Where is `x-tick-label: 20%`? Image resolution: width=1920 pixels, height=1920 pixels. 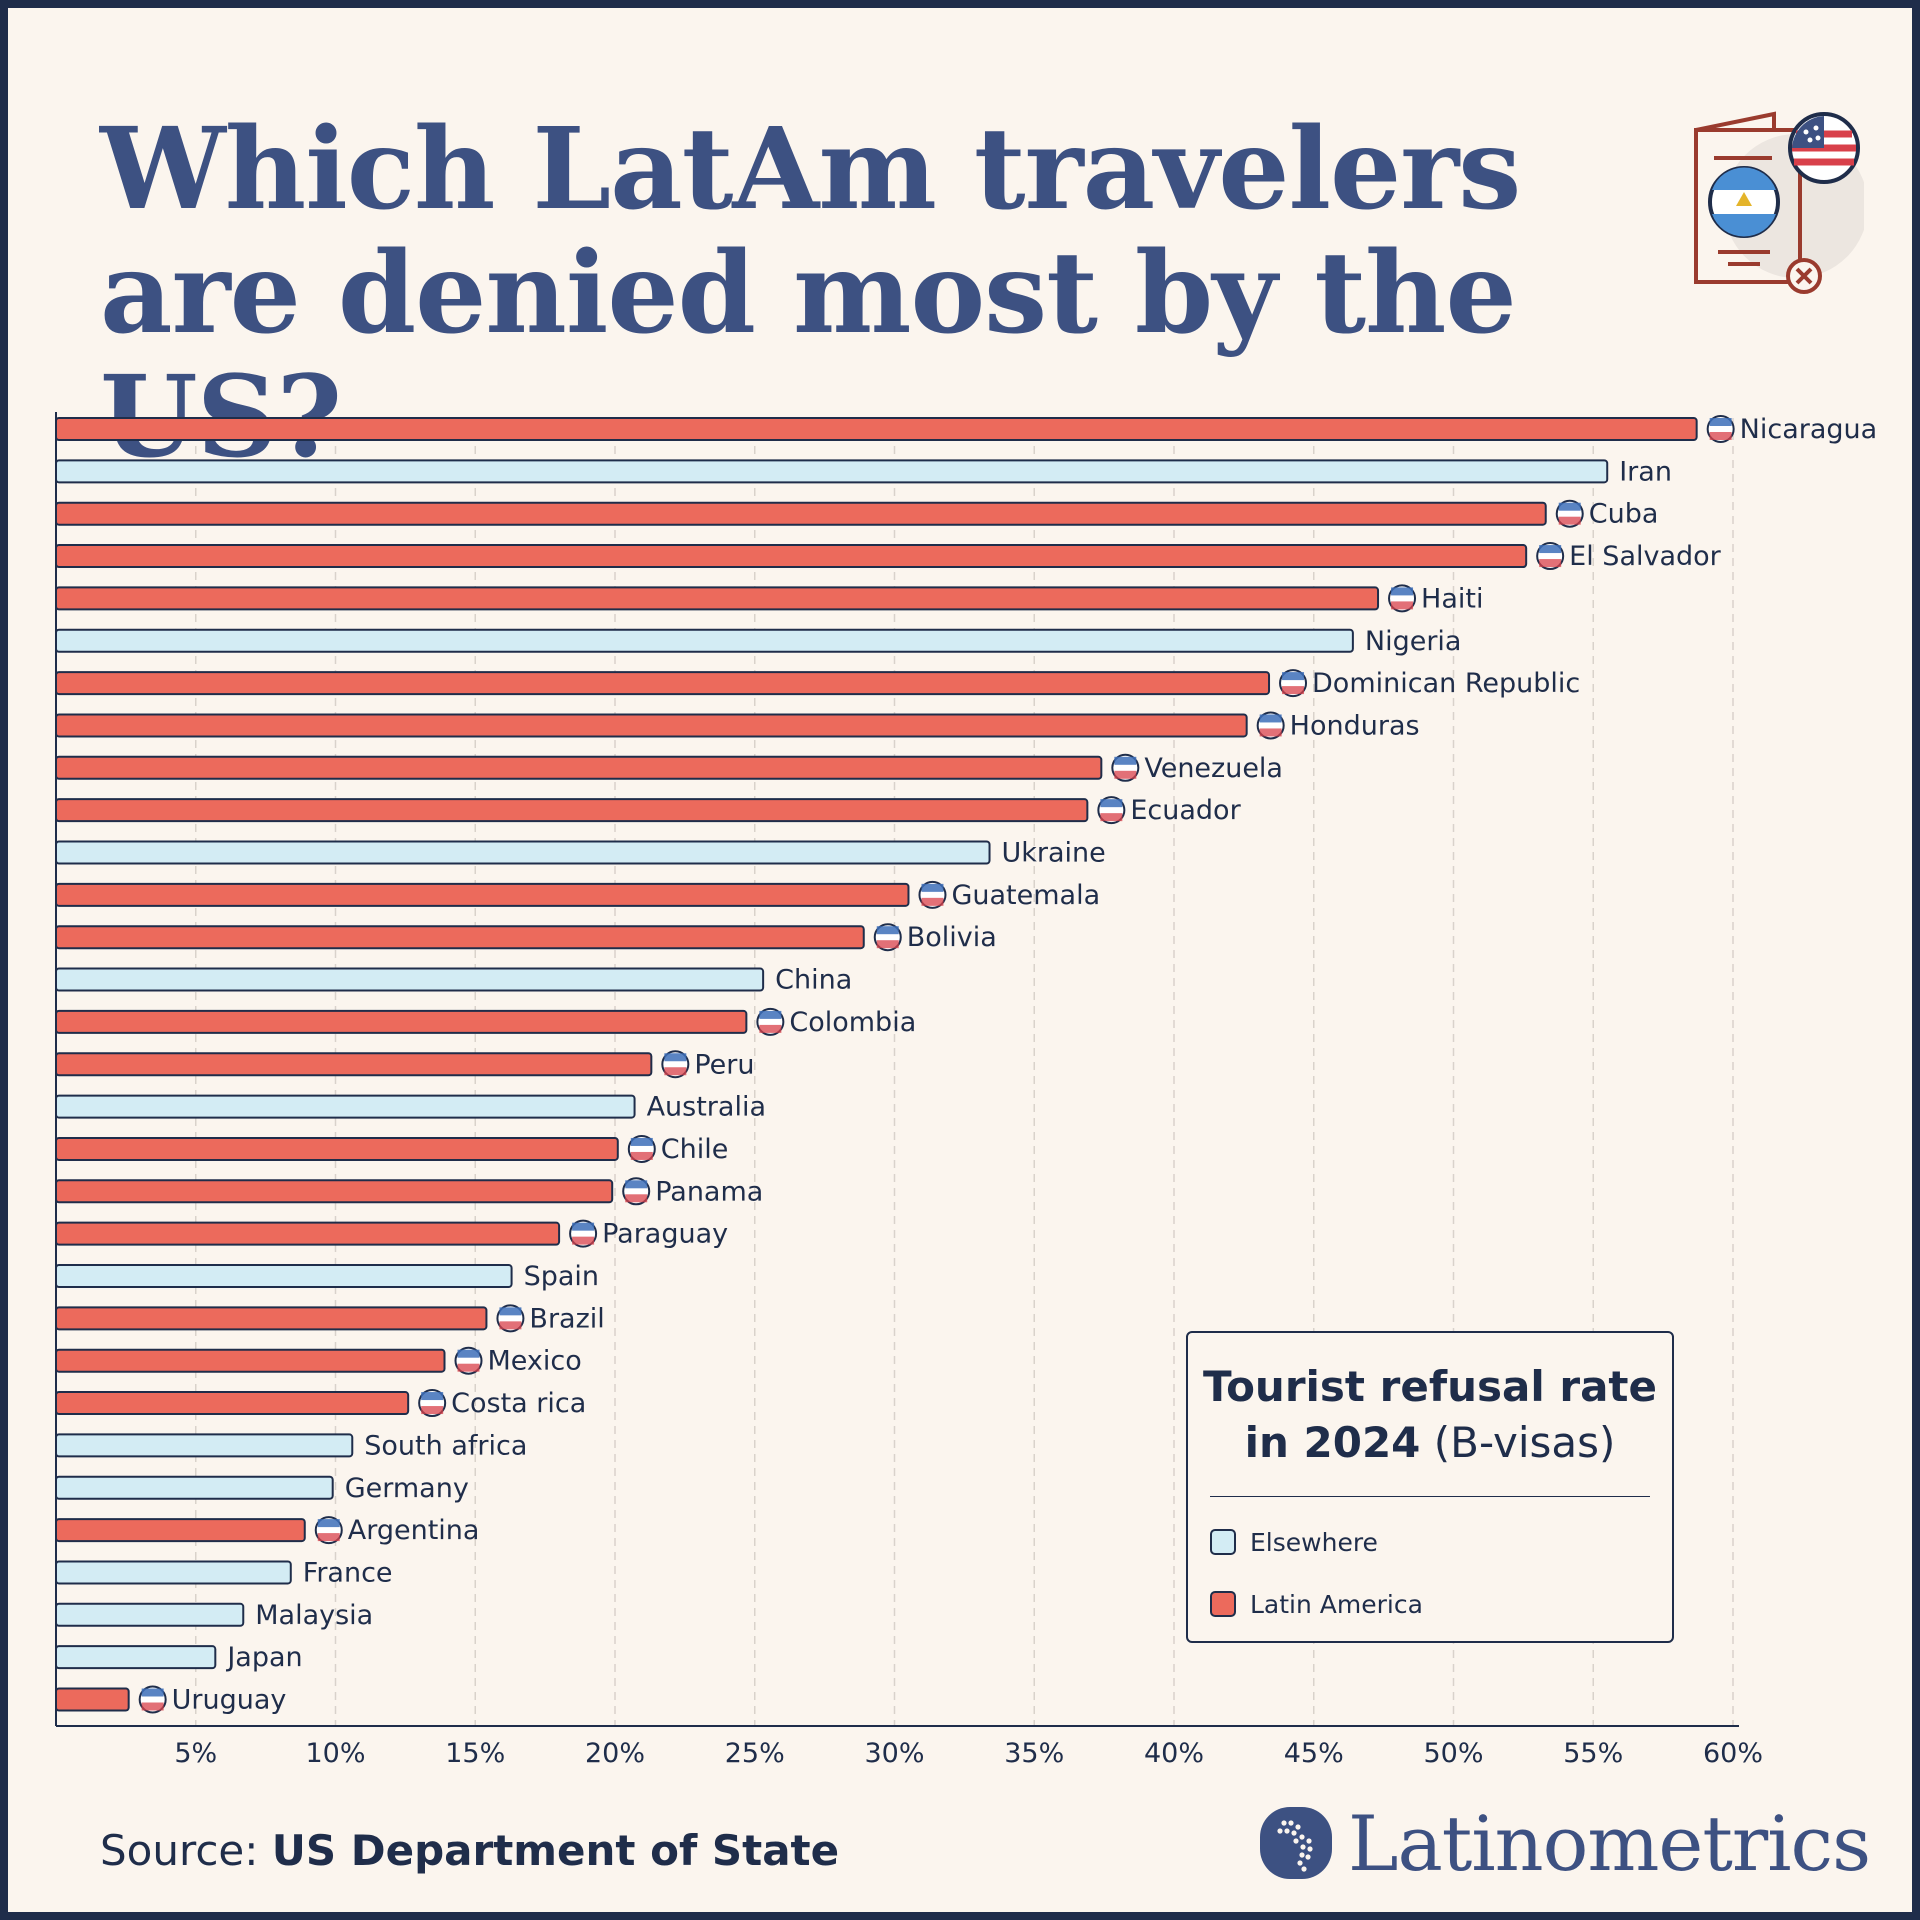
x-tick-label: 20% is located at coordinates (615, 1753).